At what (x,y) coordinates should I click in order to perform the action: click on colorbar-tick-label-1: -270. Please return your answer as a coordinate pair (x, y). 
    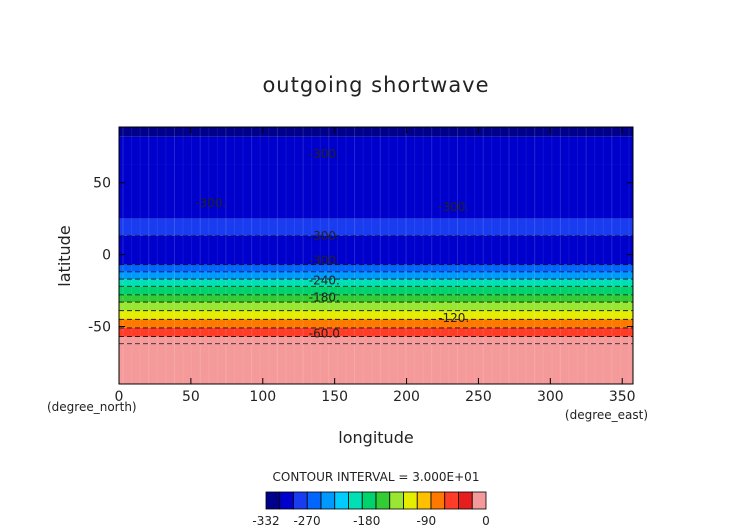
    Looking at the image, I should click on (306, 521).